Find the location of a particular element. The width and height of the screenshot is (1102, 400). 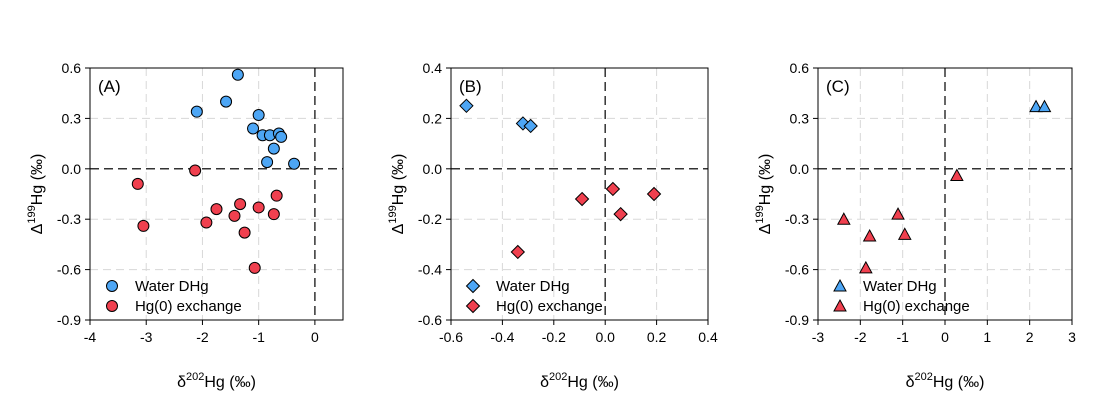

x-tick-label: -0.6 is located at coordinates (451, 337).